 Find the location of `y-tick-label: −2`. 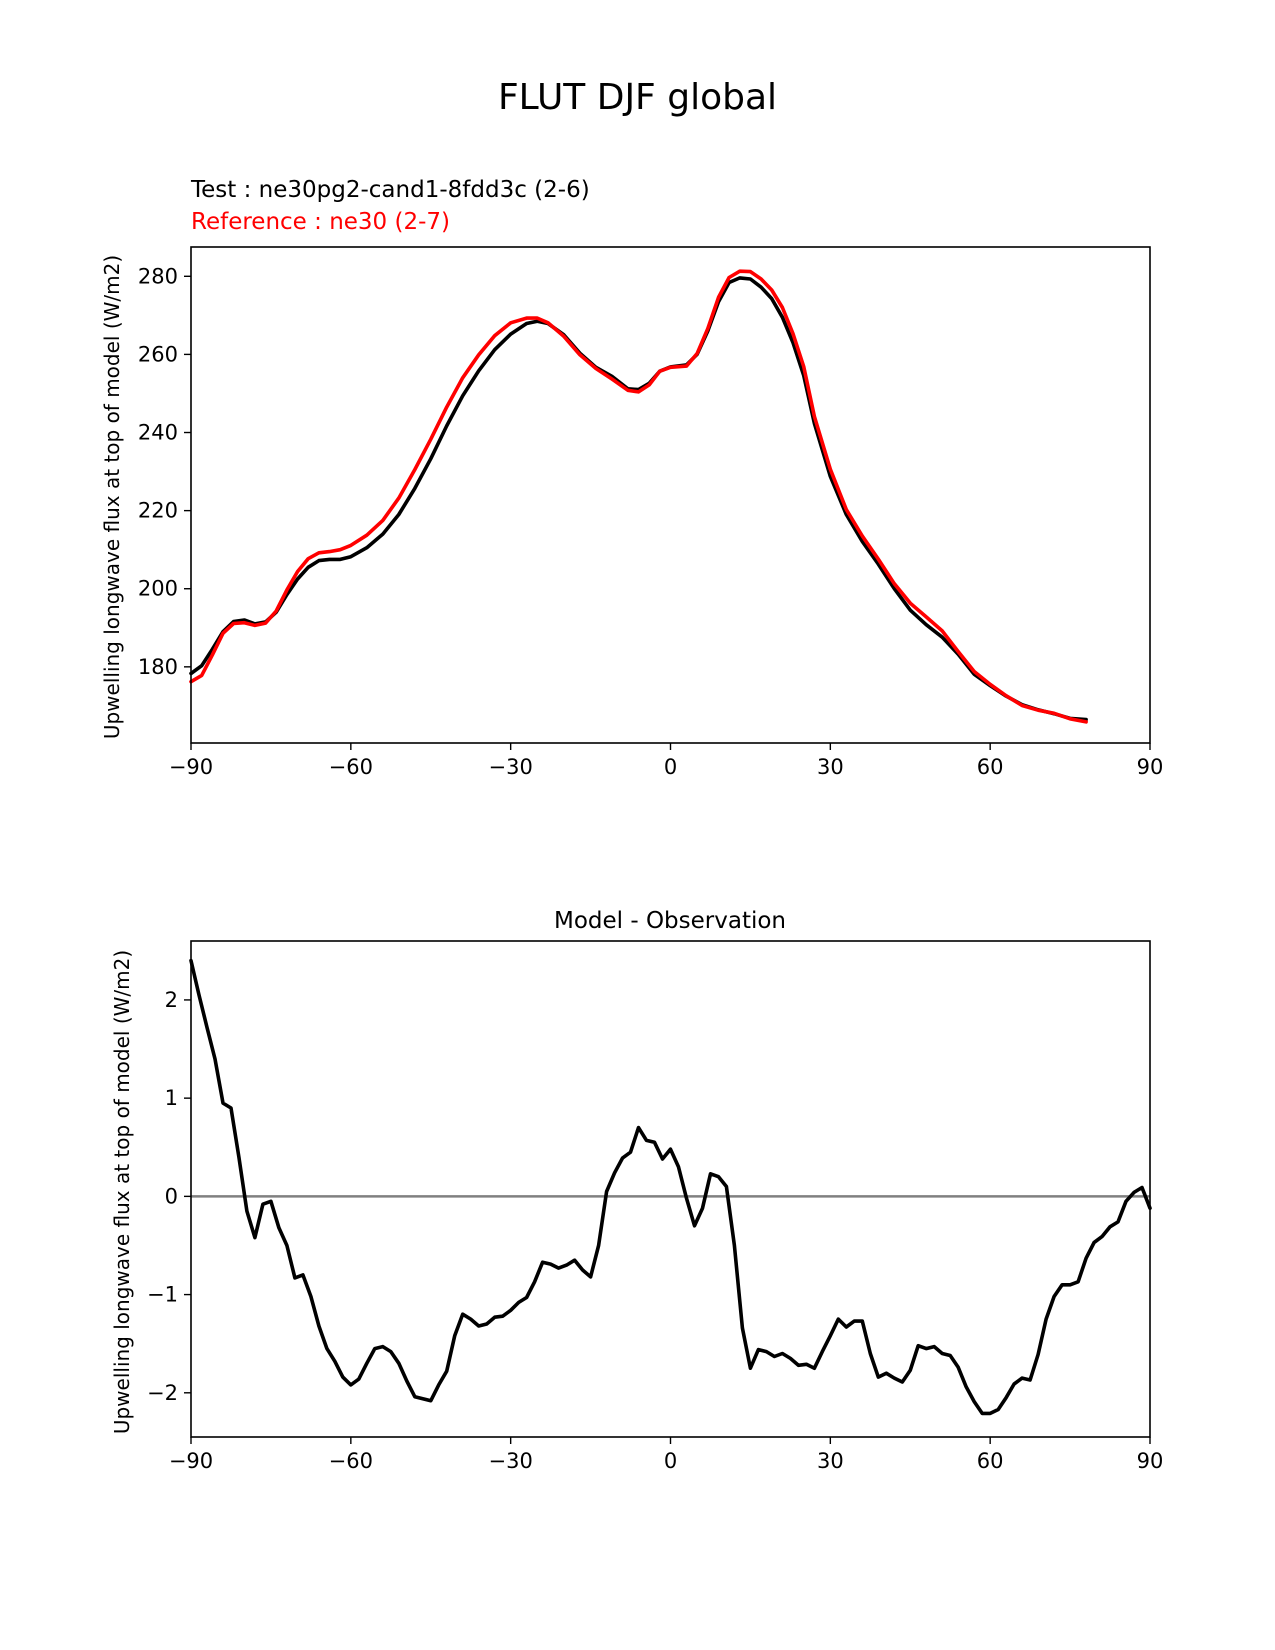

y-tick-label: −2 is located at coordinates (162, 1393).